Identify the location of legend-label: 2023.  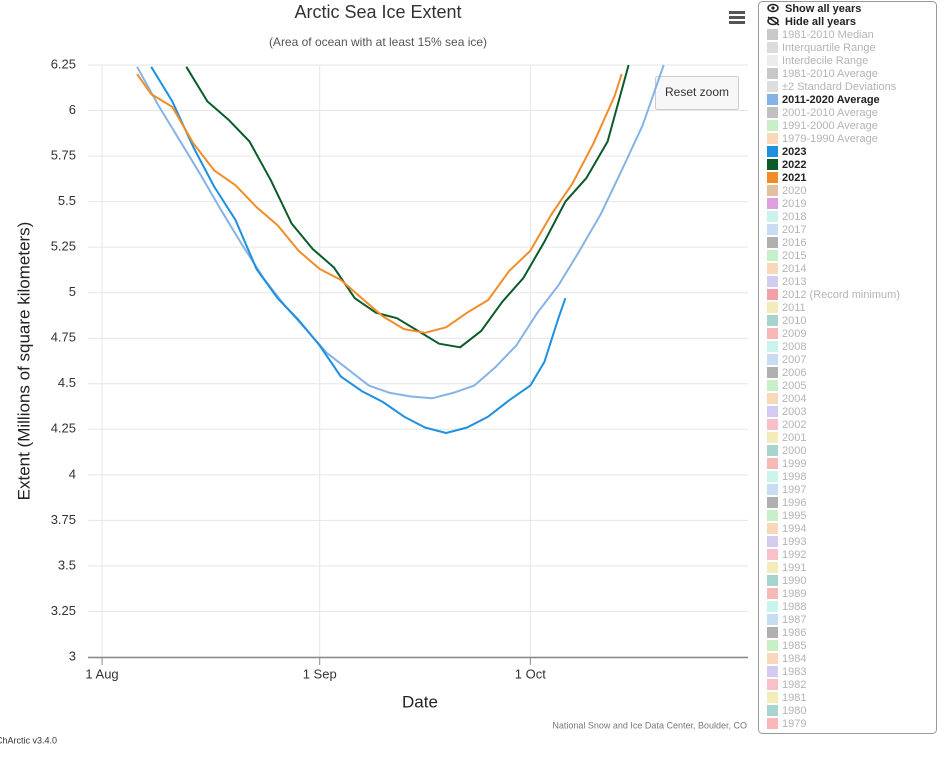
(794, 152).